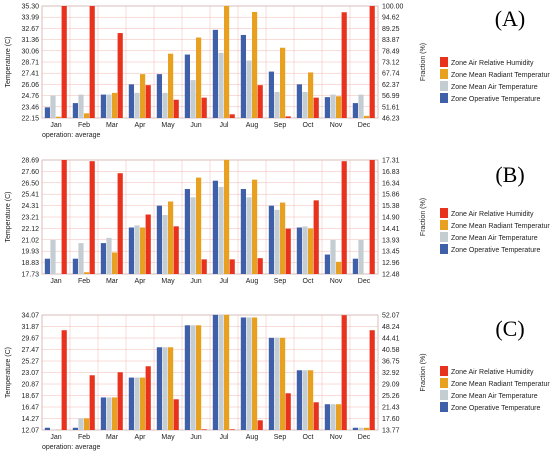 The width and height of the screenshot is (550, 457). Describe the element at coordinates (494, 87) in the screenshot. I see `legend-entry: Zone Mean Air Temperature` at that location.